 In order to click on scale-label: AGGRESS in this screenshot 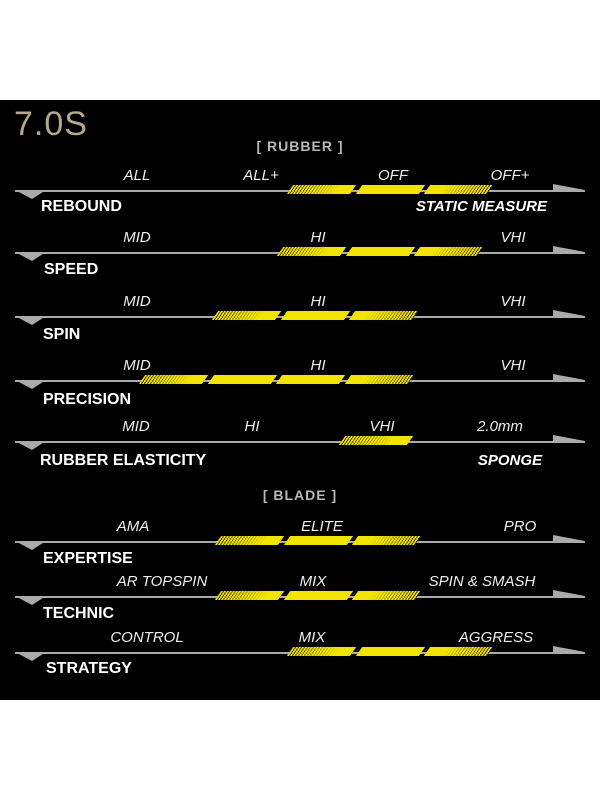, I will do `click(496, 637)`.